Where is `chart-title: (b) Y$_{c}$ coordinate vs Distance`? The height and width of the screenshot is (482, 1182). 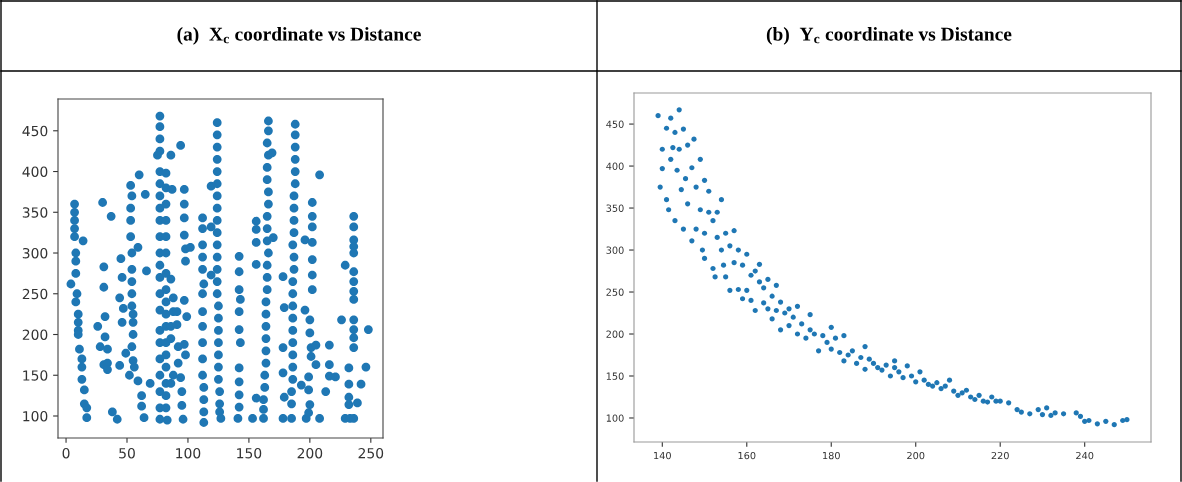 chart-title: (b) Y$_{c}$ coordinate vs Distance is located at coordinates (889, 36).